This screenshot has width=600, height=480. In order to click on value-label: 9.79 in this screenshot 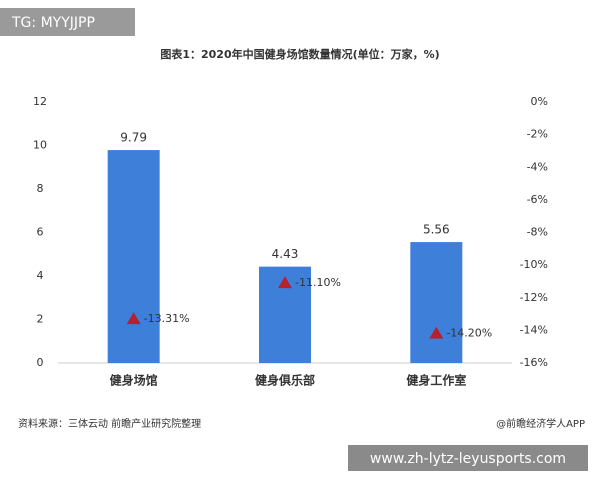, I will do `click(133, 138)`.